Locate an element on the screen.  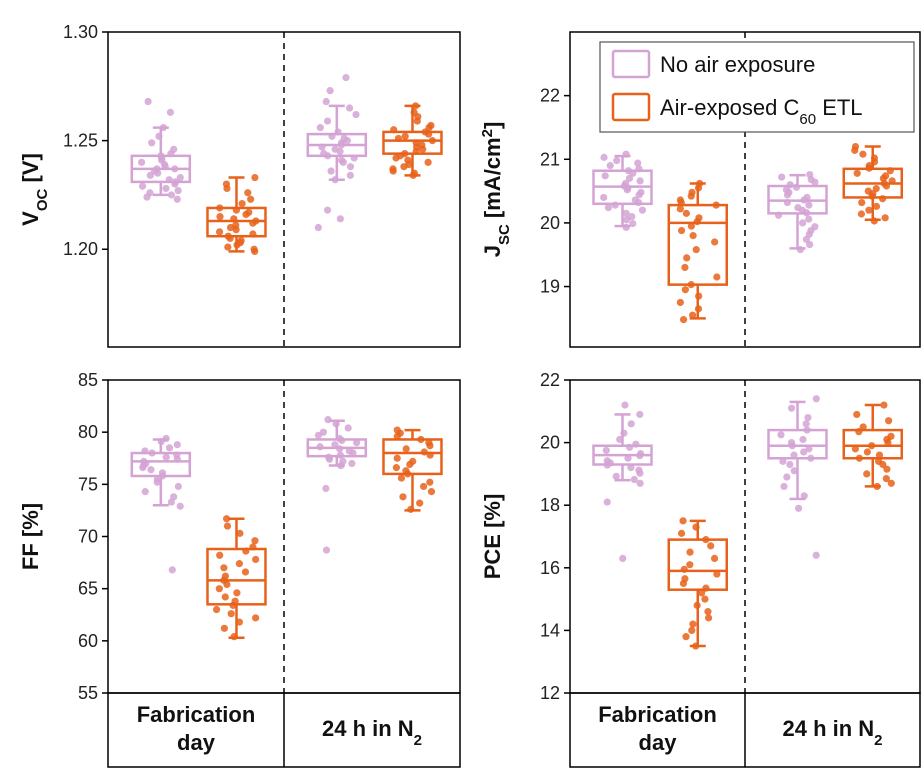
category-axis-pce: Fabrication day 24 h in N2 is located at coordinates (745, 730).